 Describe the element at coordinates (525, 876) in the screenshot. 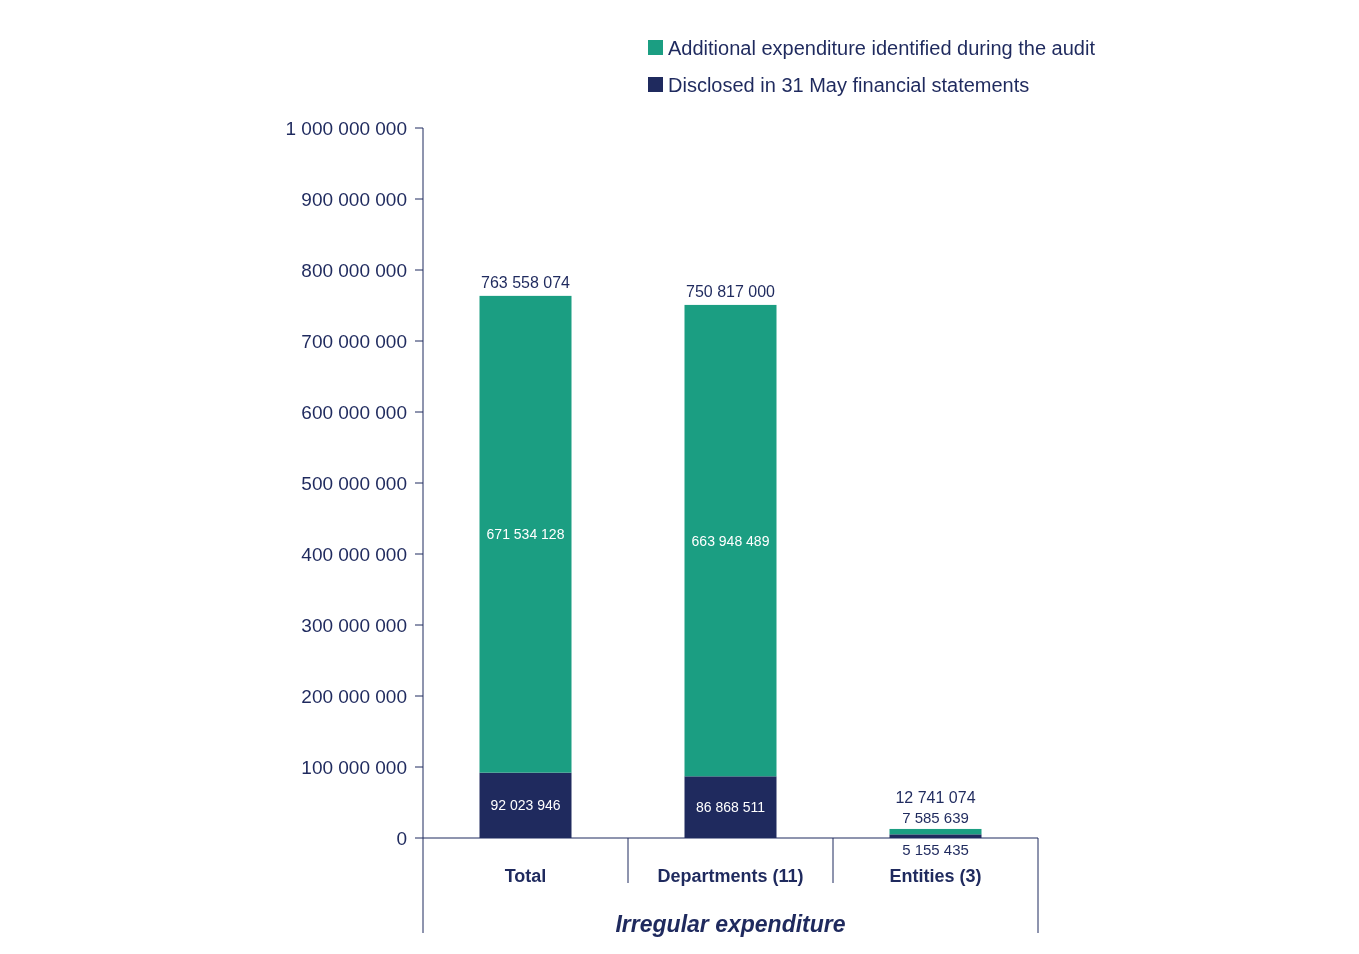

I see `x-tick-label: Total` at that location.